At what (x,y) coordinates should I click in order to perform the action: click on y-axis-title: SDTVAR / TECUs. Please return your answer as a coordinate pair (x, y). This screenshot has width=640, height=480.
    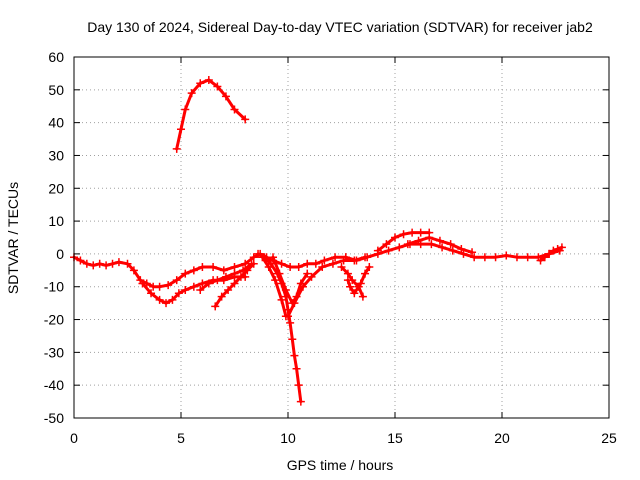
    Looking at the image, I should click on (13, 238).